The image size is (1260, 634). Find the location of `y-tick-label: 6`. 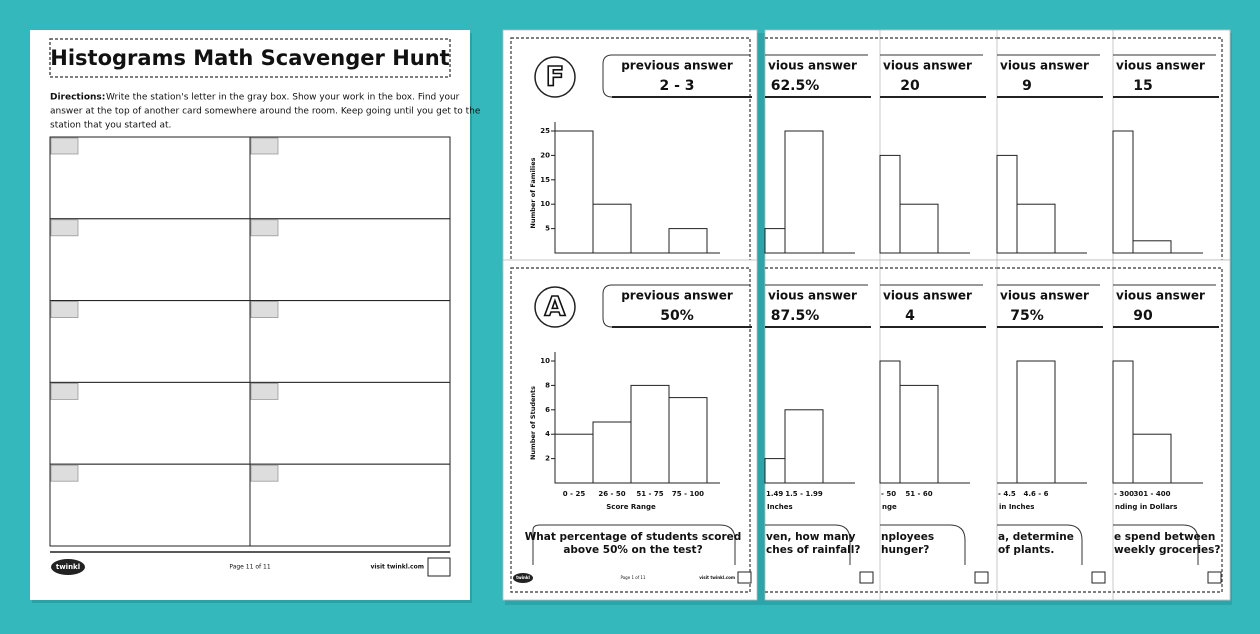

y-tick-label: 6 is located at coordinates (547, 410).